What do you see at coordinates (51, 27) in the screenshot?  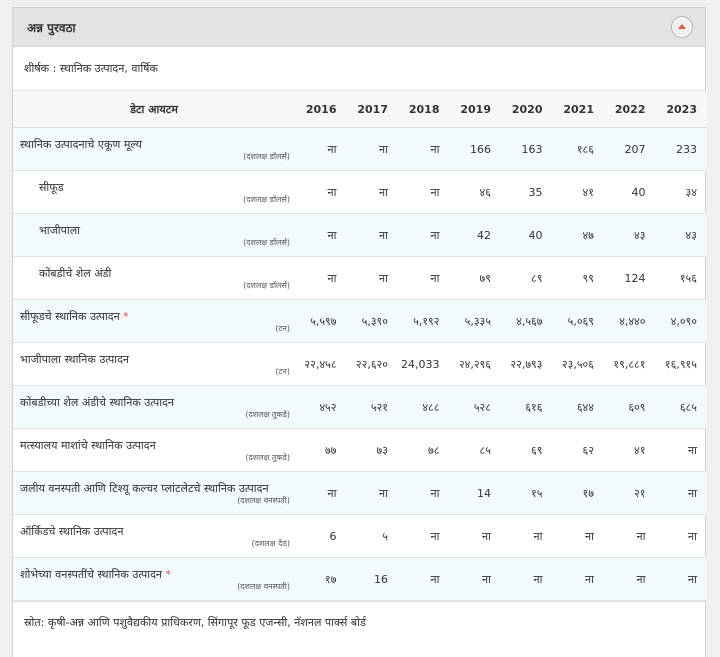 I see `panel-title: अन्न पुरवठा` at bounding box center [51, 27].